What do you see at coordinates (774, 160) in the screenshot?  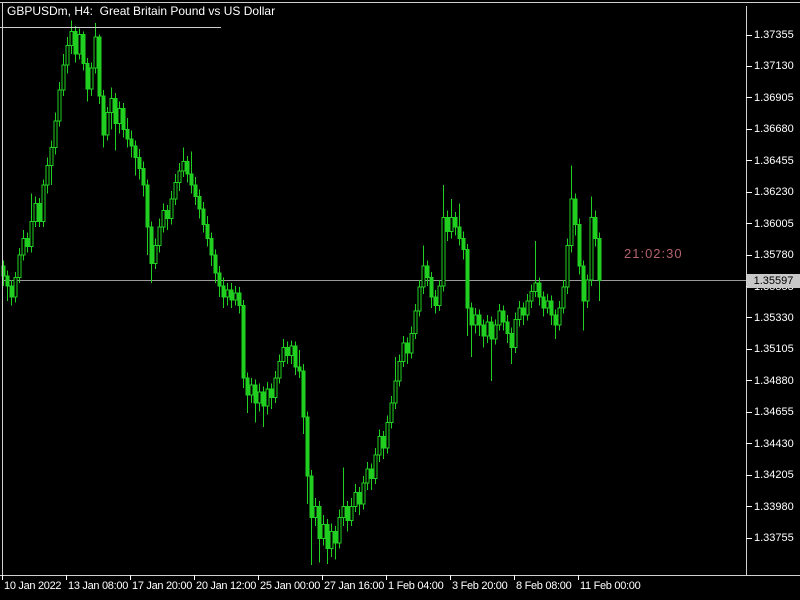 I see `price-axis-label: 1.36455` at bounding box center [774, 160].